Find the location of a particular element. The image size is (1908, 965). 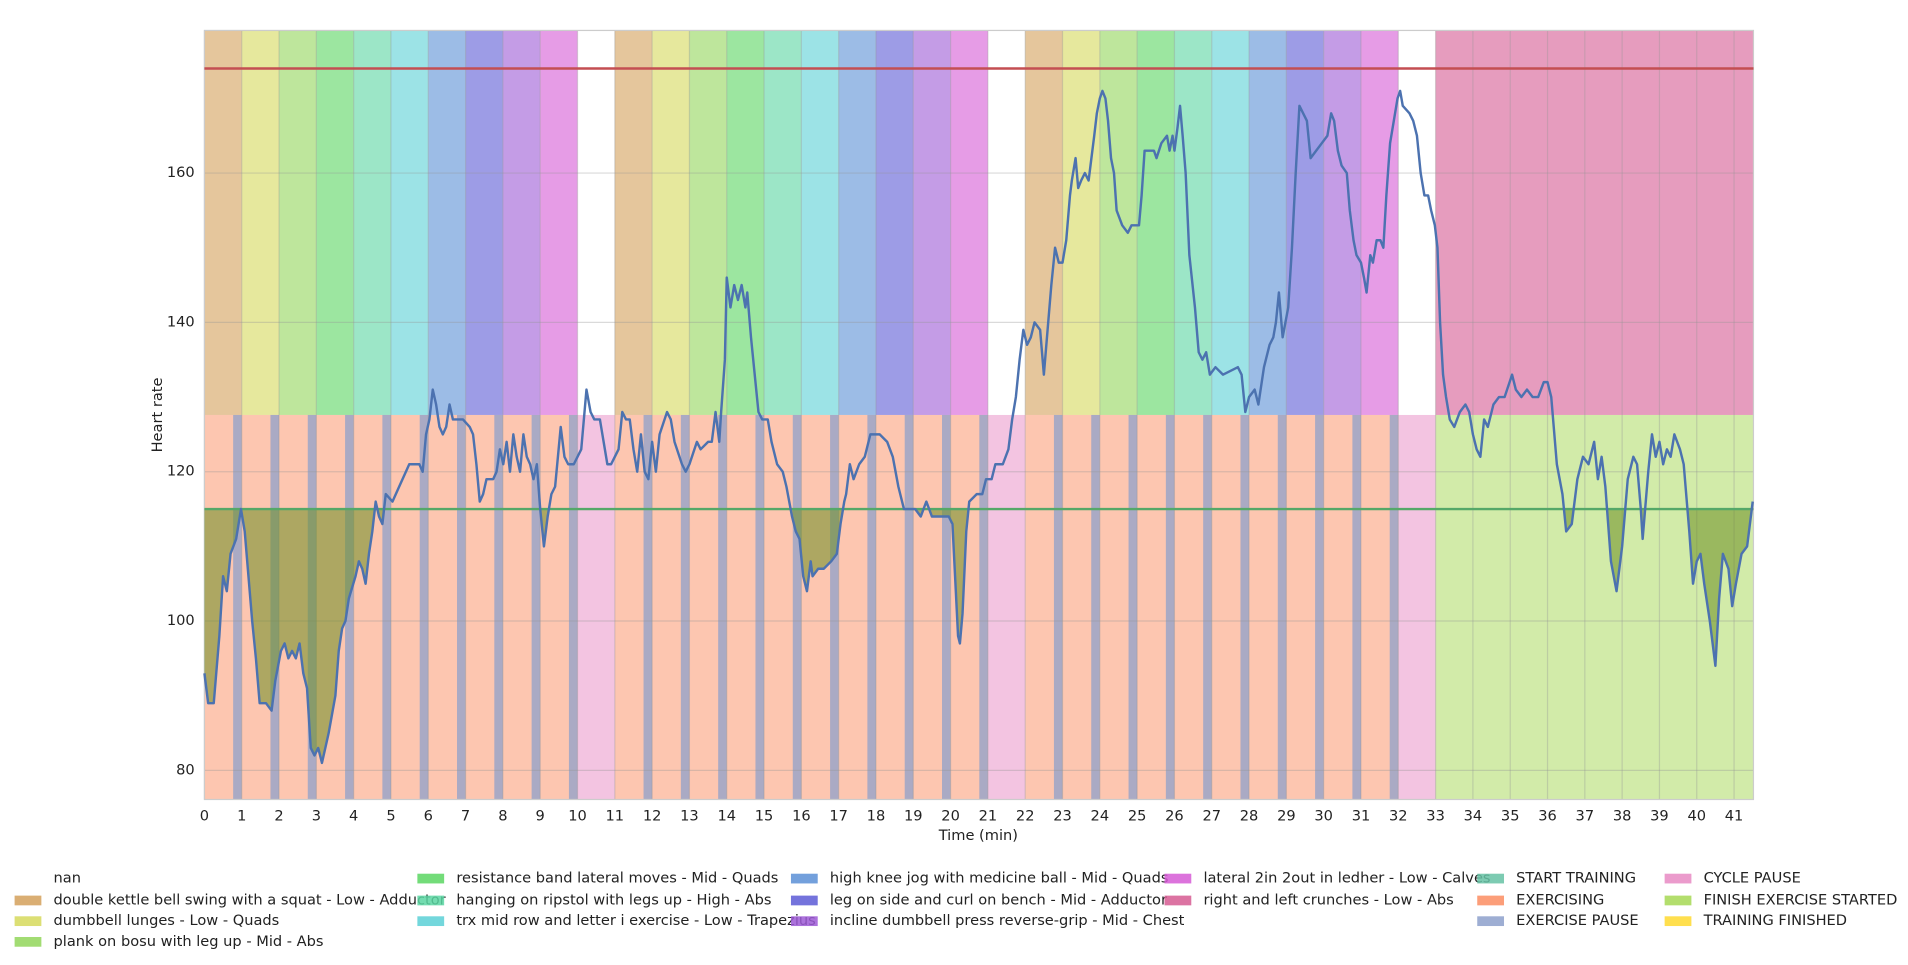

x-axis-label: Time (min) is located at coordinates (978, 835).